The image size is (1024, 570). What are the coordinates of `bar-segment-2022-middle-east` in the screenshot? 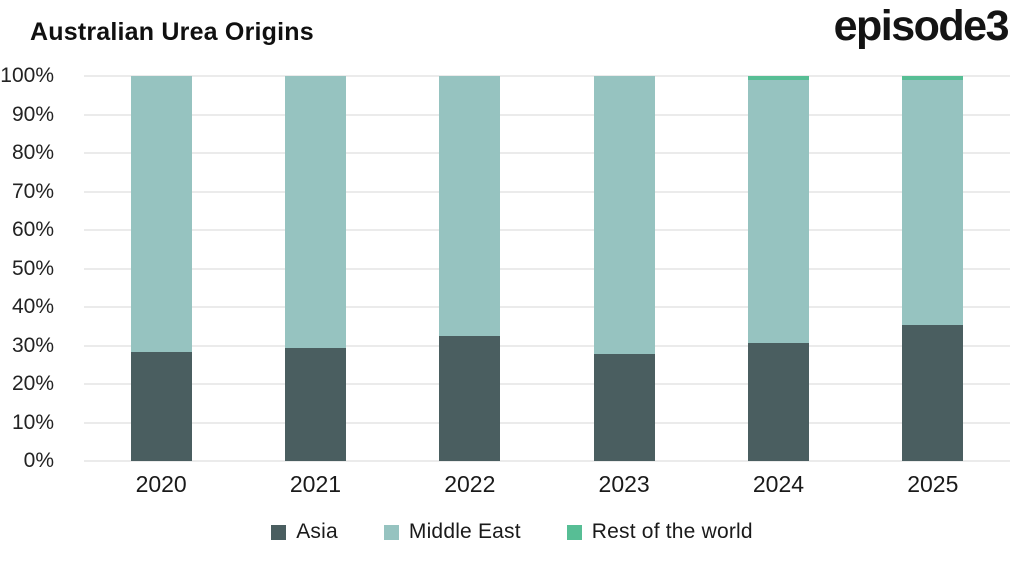 It's located at (470, 206).